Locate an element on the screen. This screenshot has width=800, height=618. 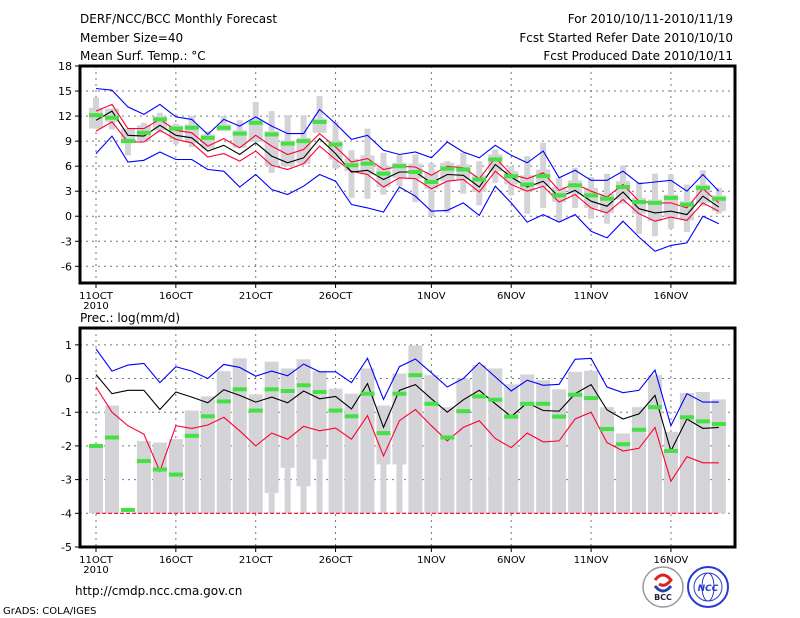
temp-lower-line is located at coordinates (407, 171).